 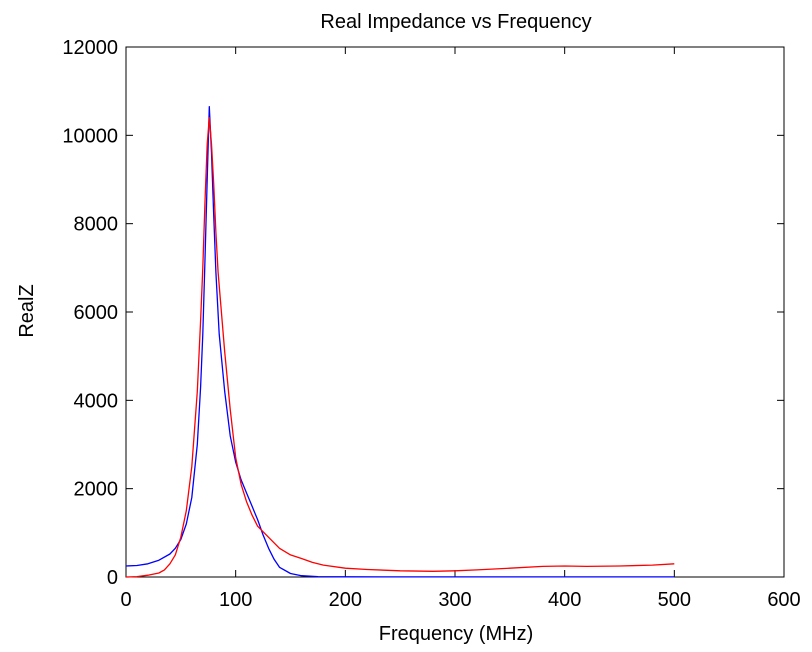 What do you see at coordinates (27, 310) in the screenshot?
I see `y-axis-label: RealZ` at bounding box center [27, 310].